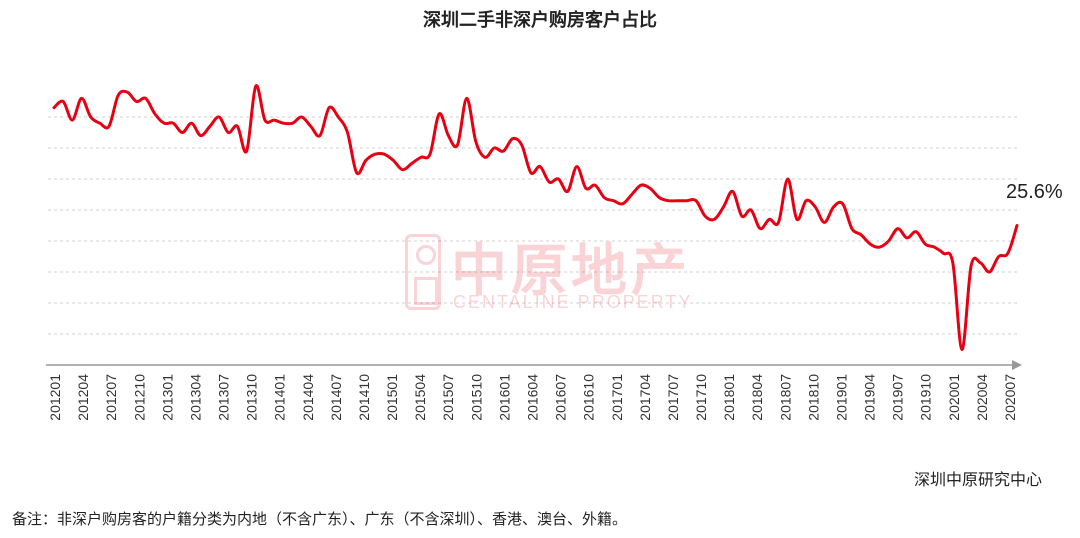 The height and width of the screenshot is (538, 1080). Describe the element at coordinates (926, 397) in the screenshot. I see `x-tick-label: 201910` at that location.